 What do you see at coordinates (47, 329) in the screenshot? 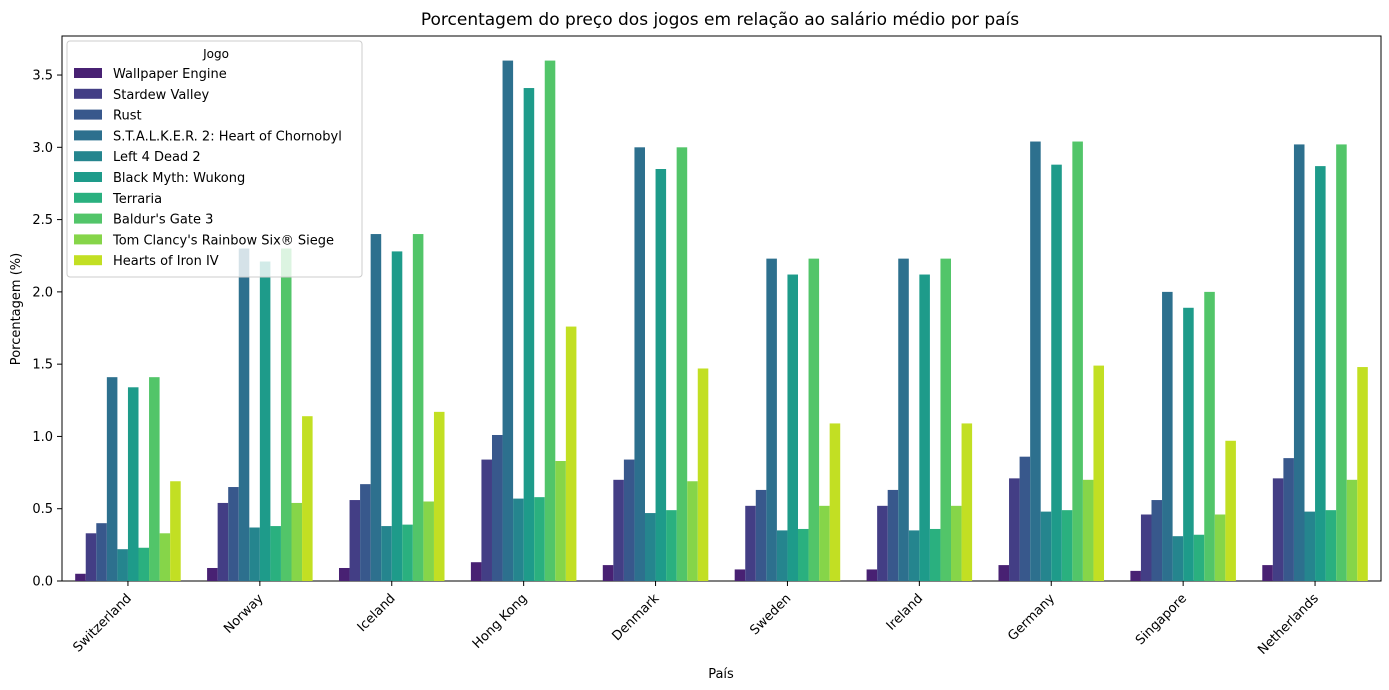
I see `y-axis: 0.0 0.5 1.0 1.5 2.0 2.5 3.0 3.5` at bounding box center [47, 329].